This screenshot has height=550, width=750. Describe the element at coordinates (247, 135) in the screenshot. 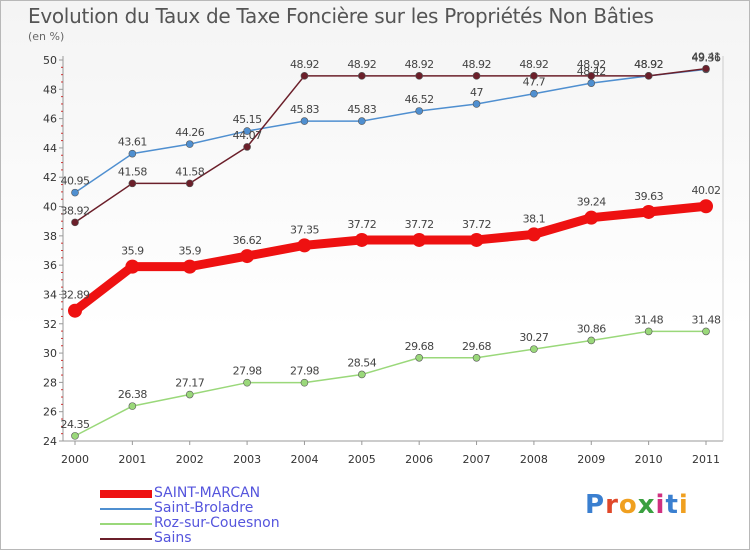

I see `data-label-sains: 44.07` at that location.